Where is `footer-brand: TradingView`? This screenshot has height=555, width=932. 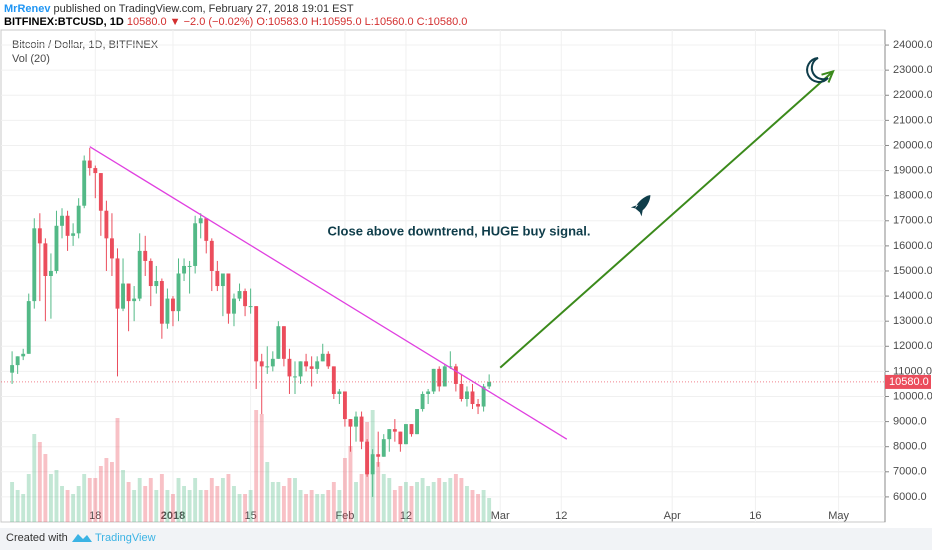 footer-brand: TradingView is located at coordinates (125, 538).